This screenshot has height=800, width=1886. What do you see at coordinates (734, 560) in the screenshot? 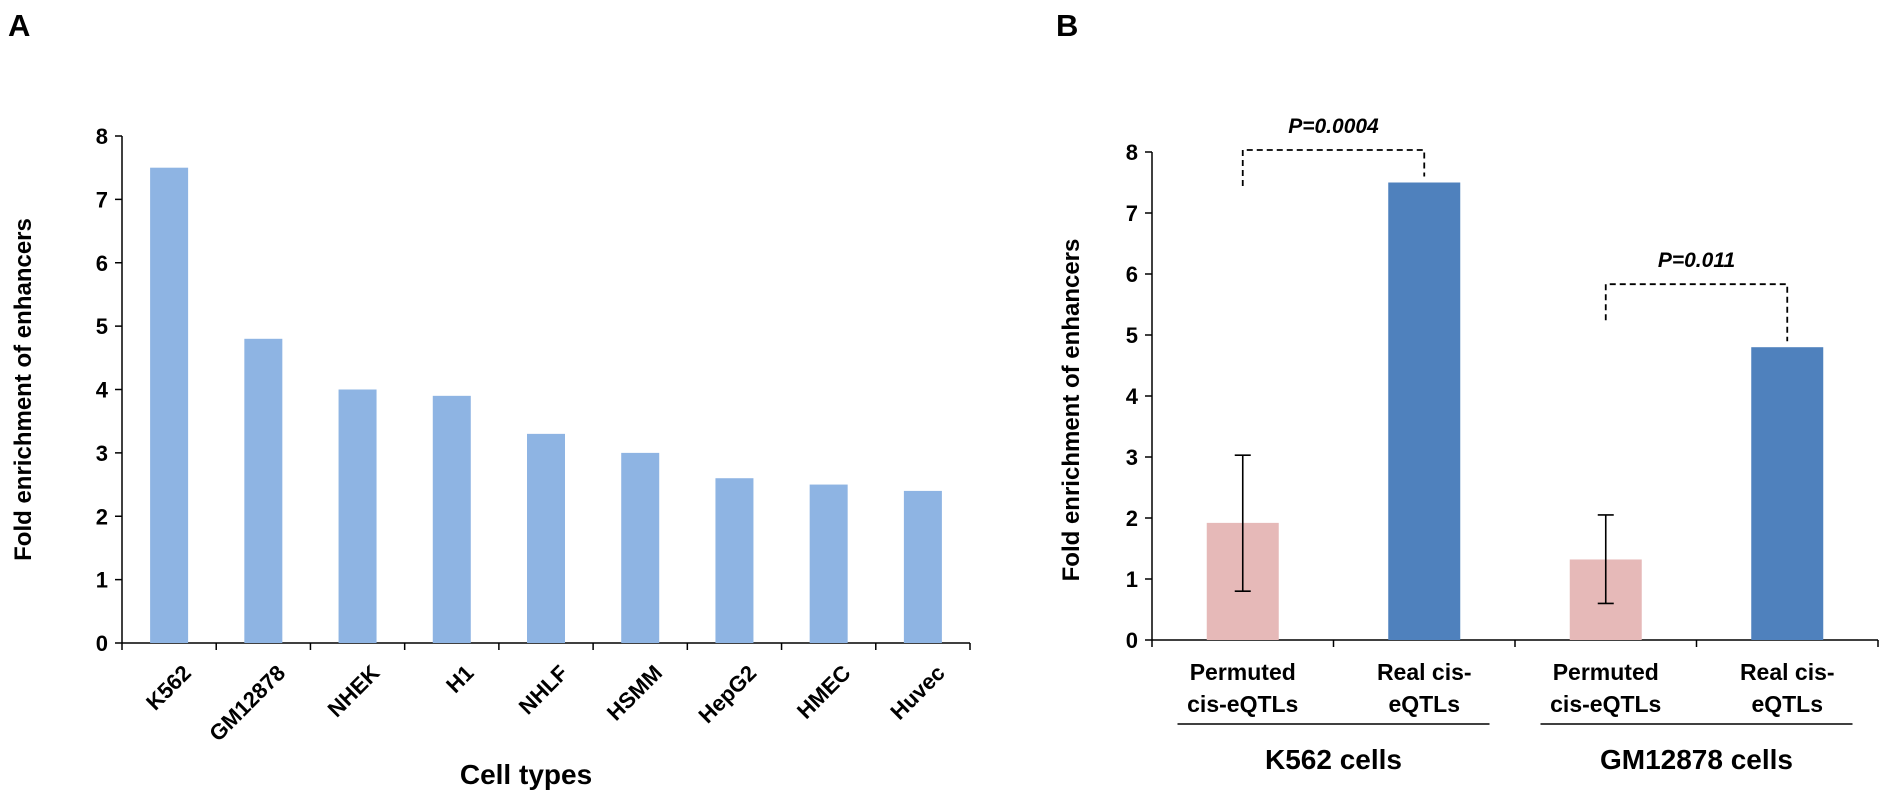
I see `panel-a-bar-hepg2` at bounding box center [734, 560].